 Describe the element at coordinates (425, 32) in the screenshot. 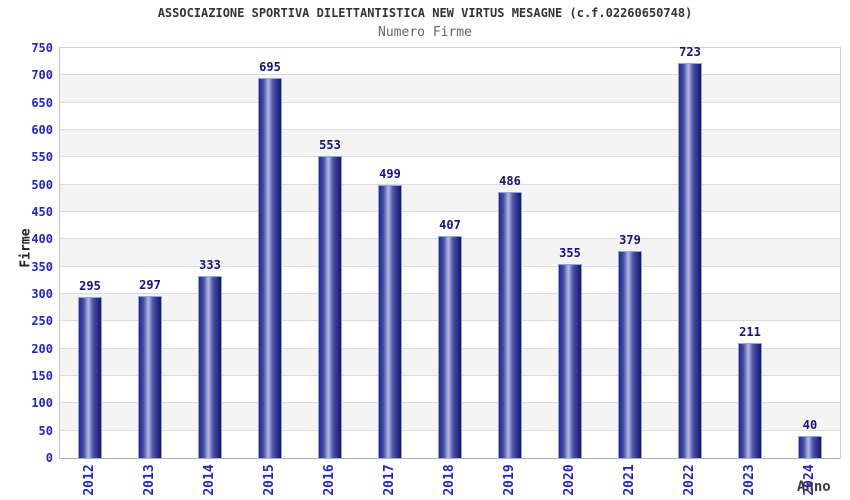

I see `chart-subtitle: Numero Firme` at that location.